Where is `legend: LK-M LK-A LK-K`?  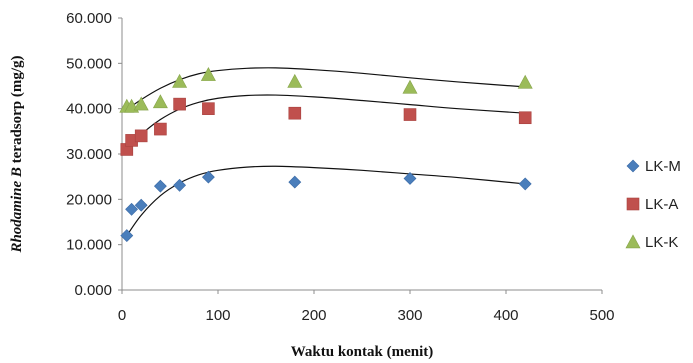
legend: LK-M LK-A LK-K is located at coordinates (653, 204).